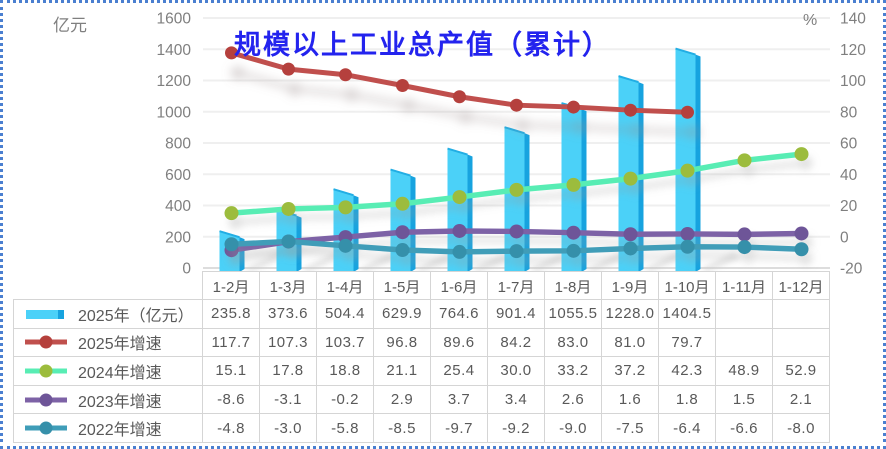 The height and width of the screenshot is (449, 886). I want to click on bar-1-10月, so click(688, 159).